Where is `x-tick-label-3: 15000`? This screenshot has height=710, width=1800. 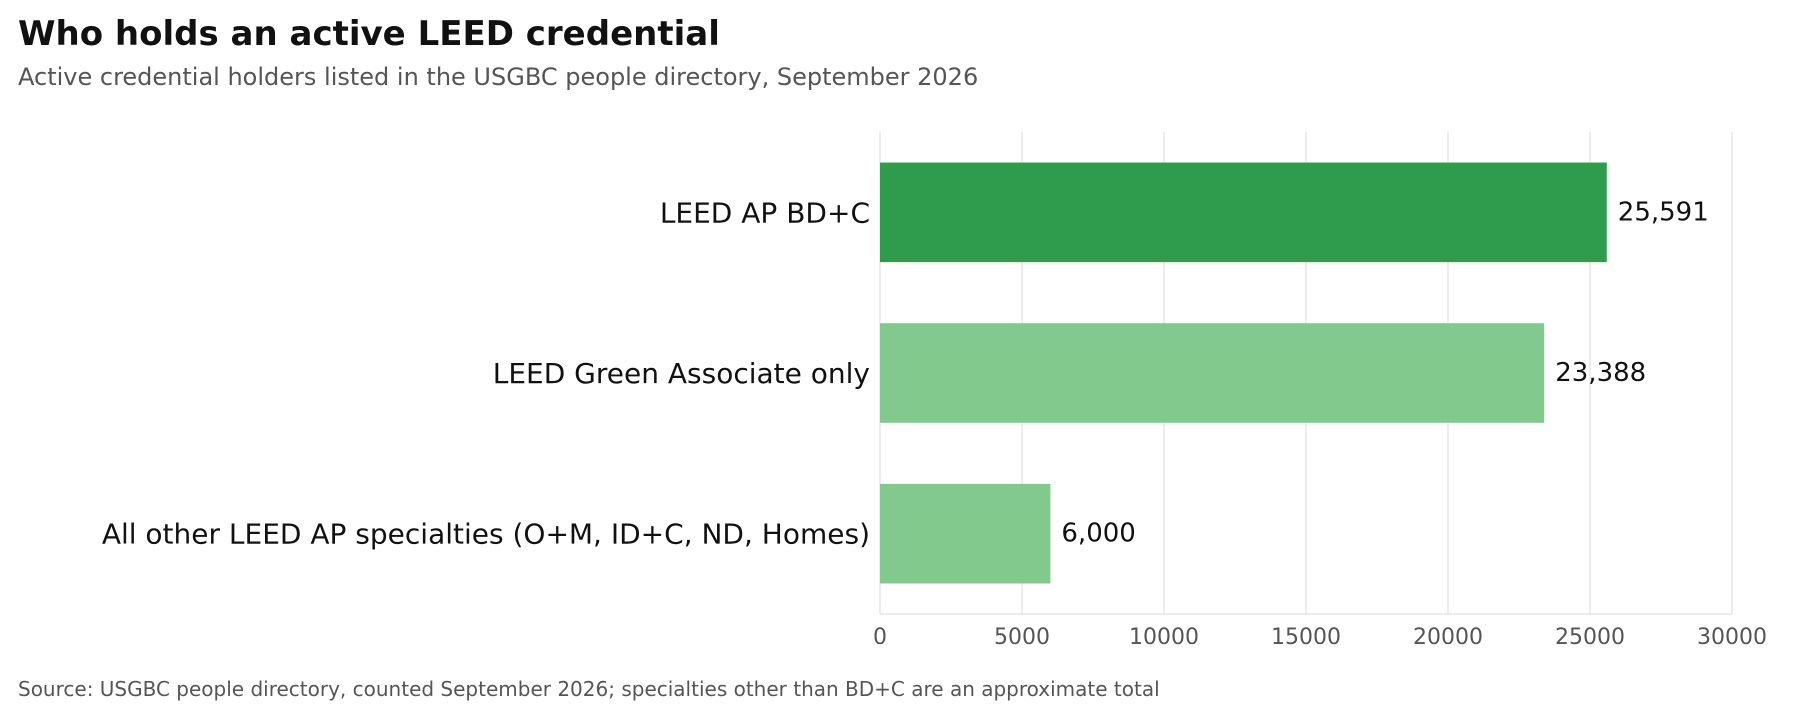
x-tick-label-3: 15000 is located at coordinates (1306, 637).